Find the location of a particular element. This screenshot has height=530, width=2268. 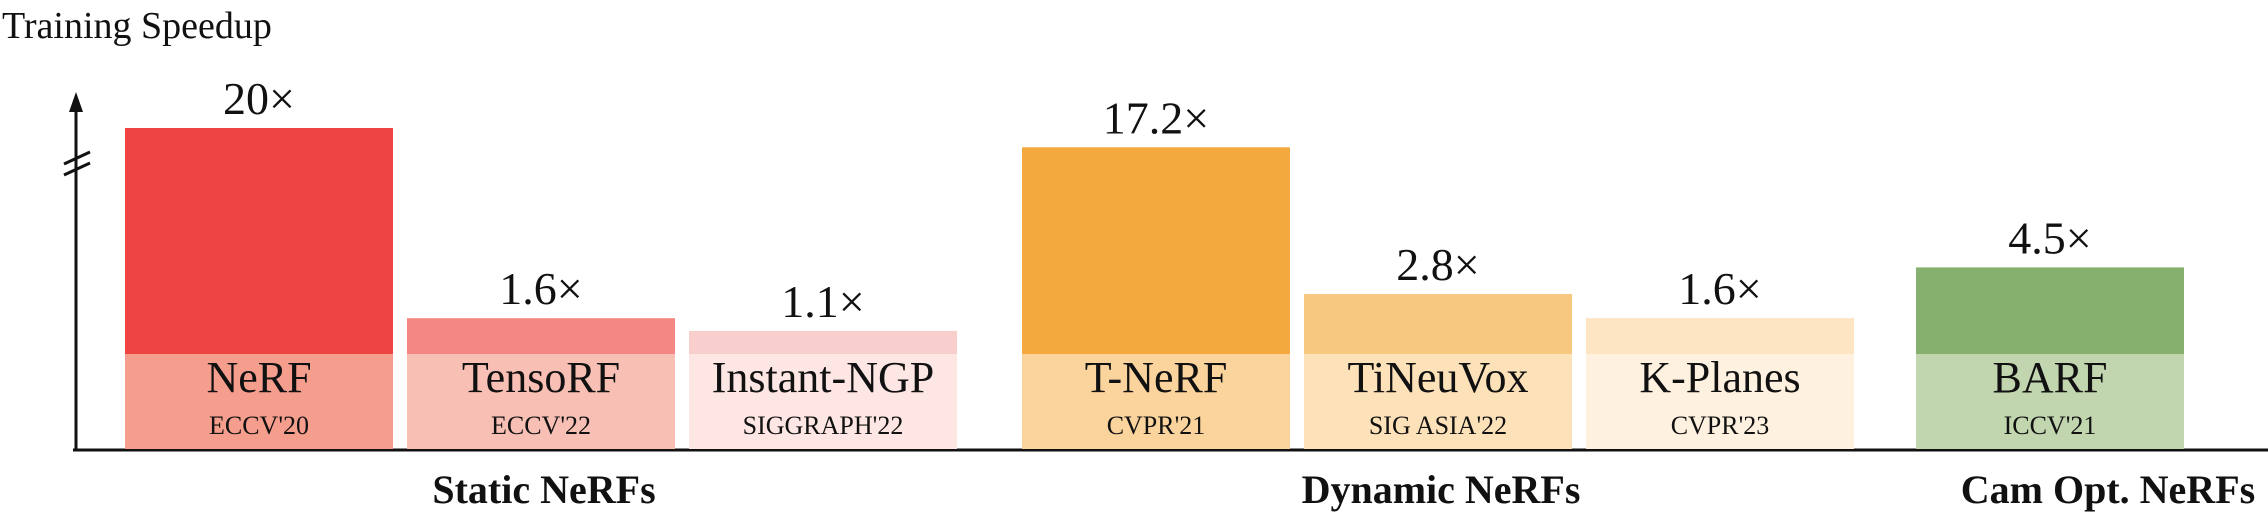

bar-value-label: 20× is located at coordinates (259, 98).